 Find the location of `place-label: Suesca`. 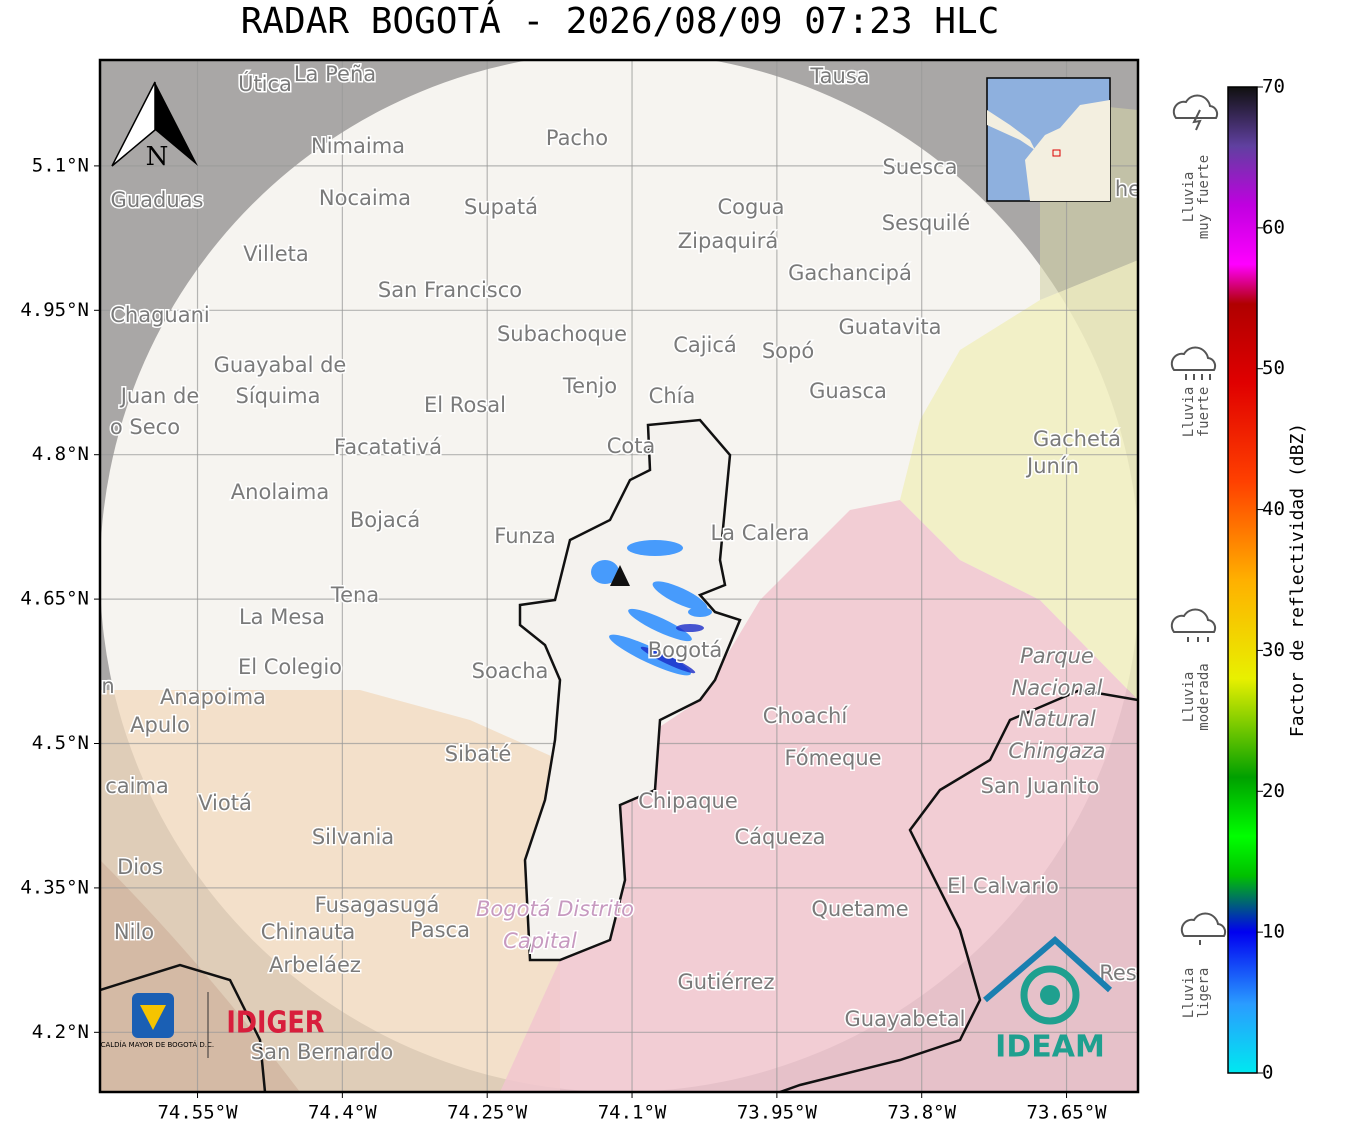

place-label: Suesca is located at coordinates (920, 167).